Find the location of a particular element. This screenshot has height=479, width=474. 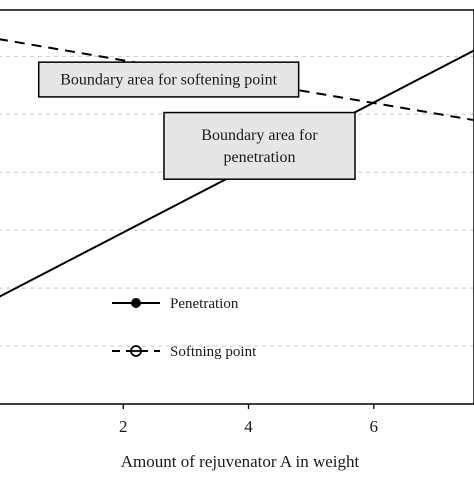

legend-label-1: Softning point is located at coordinates (213, 352).